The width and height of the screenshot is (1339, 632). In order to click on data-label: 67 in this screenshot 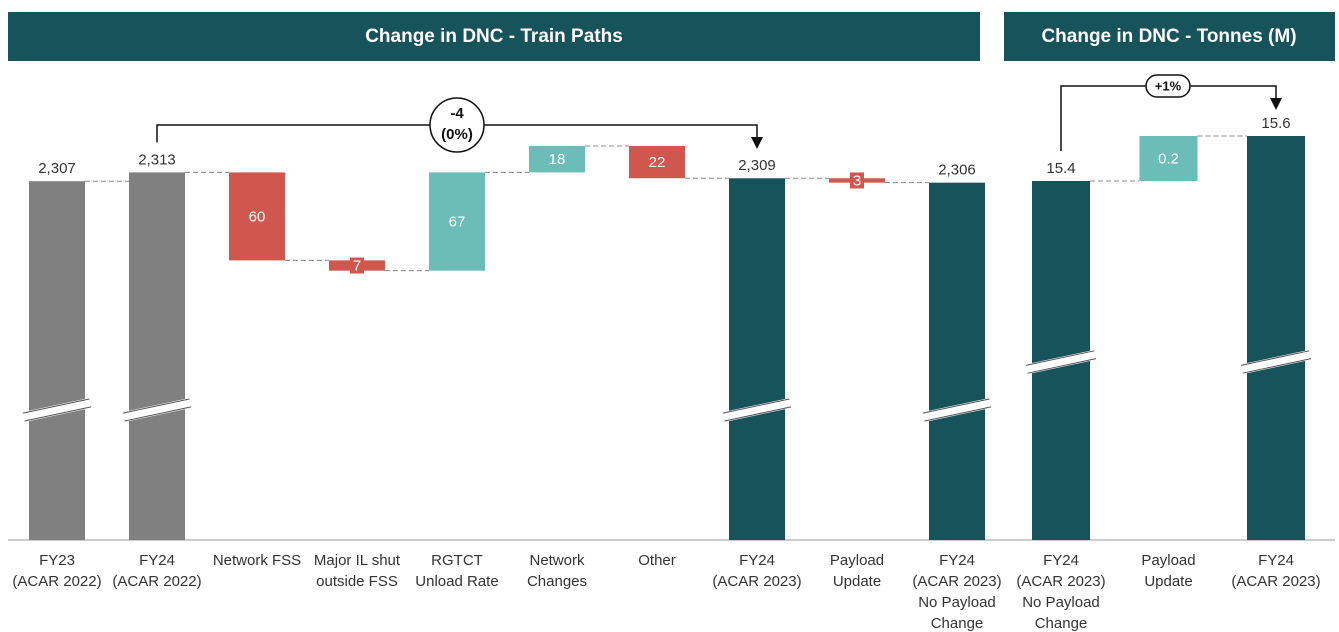, I will do `click(457, 222)`.